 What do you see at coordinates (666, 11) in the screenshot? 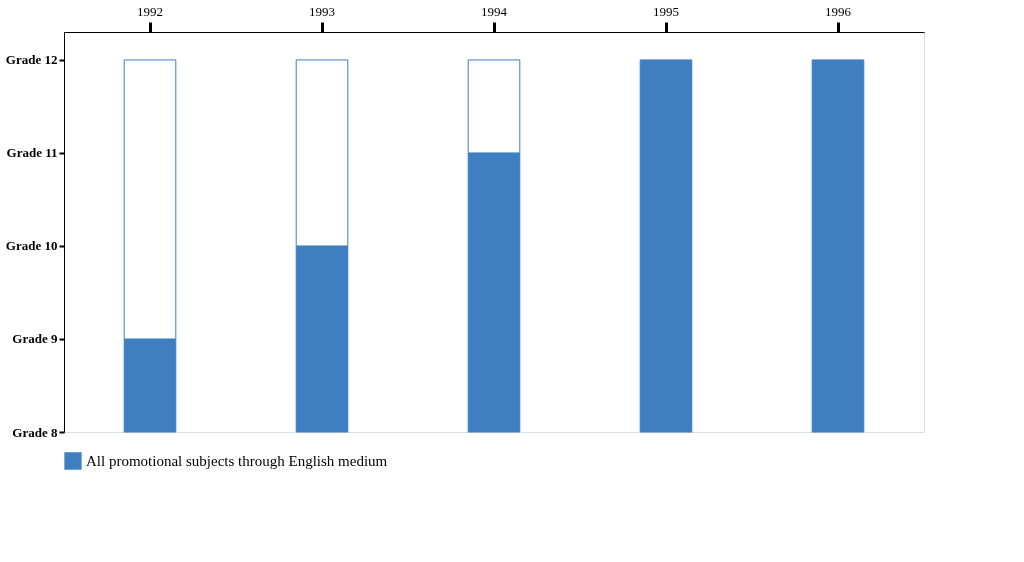
I see `x-tick-label: 1995` at bounding box center [666, 11].